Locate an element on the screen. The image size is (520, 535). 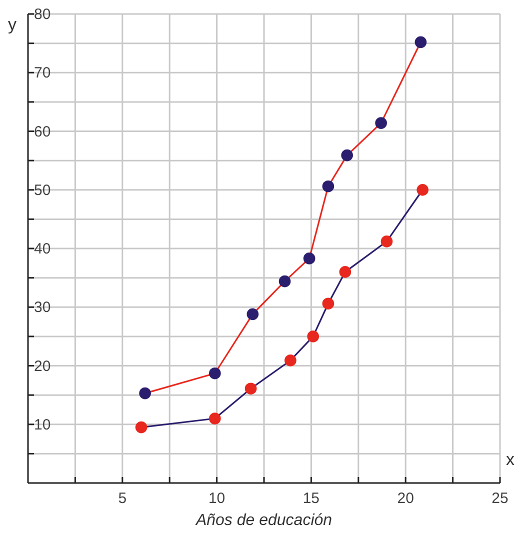
y-tick-label: 30 is located at coordinates (42, 307).